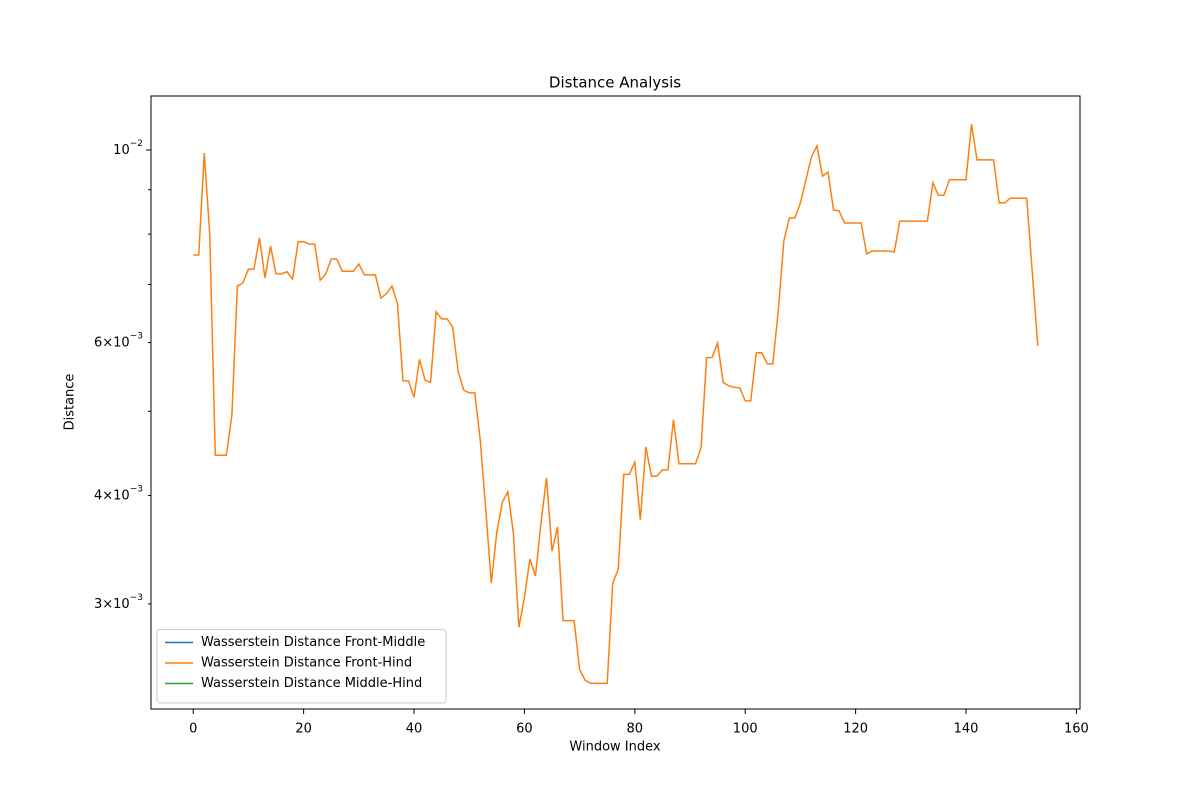 The height and width of the screenshot is (800, 1200). What do you see at coordinates (112, 603) in the screenshot?
I see `y-tick-base: 3×10` at bounding box center [112, 603].